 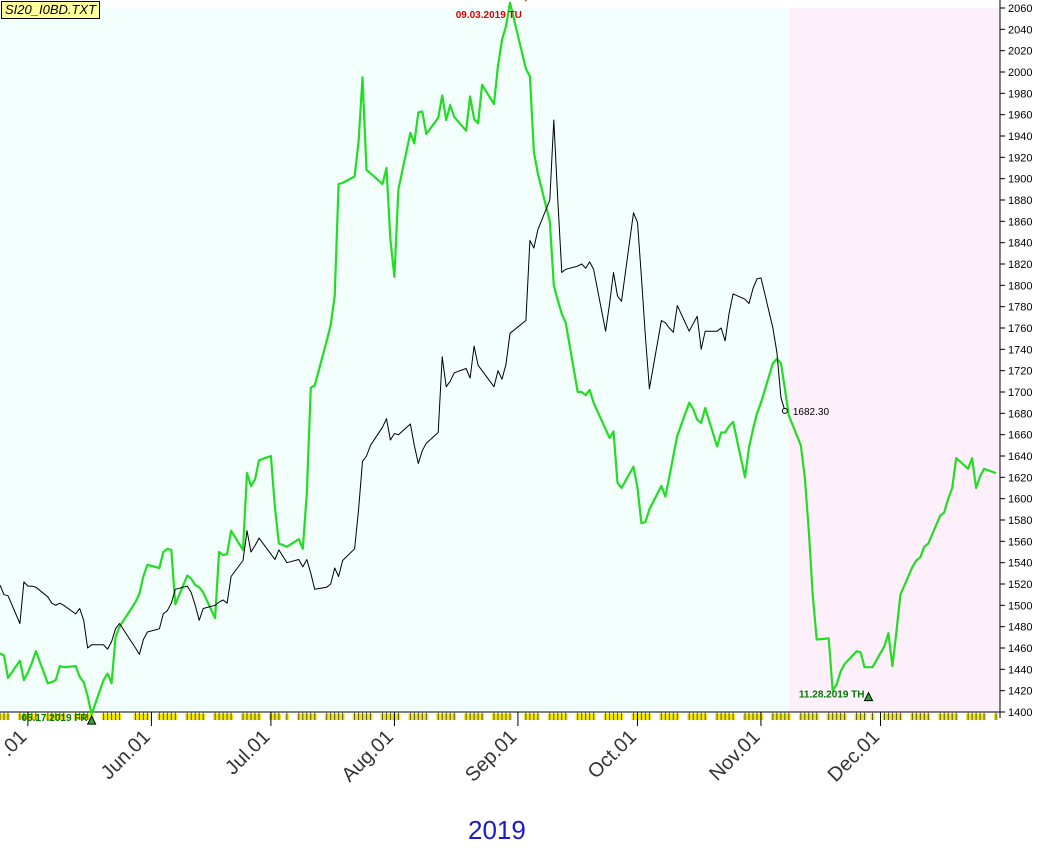 What do you see at coordinates (1020, 180) in the screenshot?
I see `y-tick-label: 1900` at bounding box center [1020, 180].